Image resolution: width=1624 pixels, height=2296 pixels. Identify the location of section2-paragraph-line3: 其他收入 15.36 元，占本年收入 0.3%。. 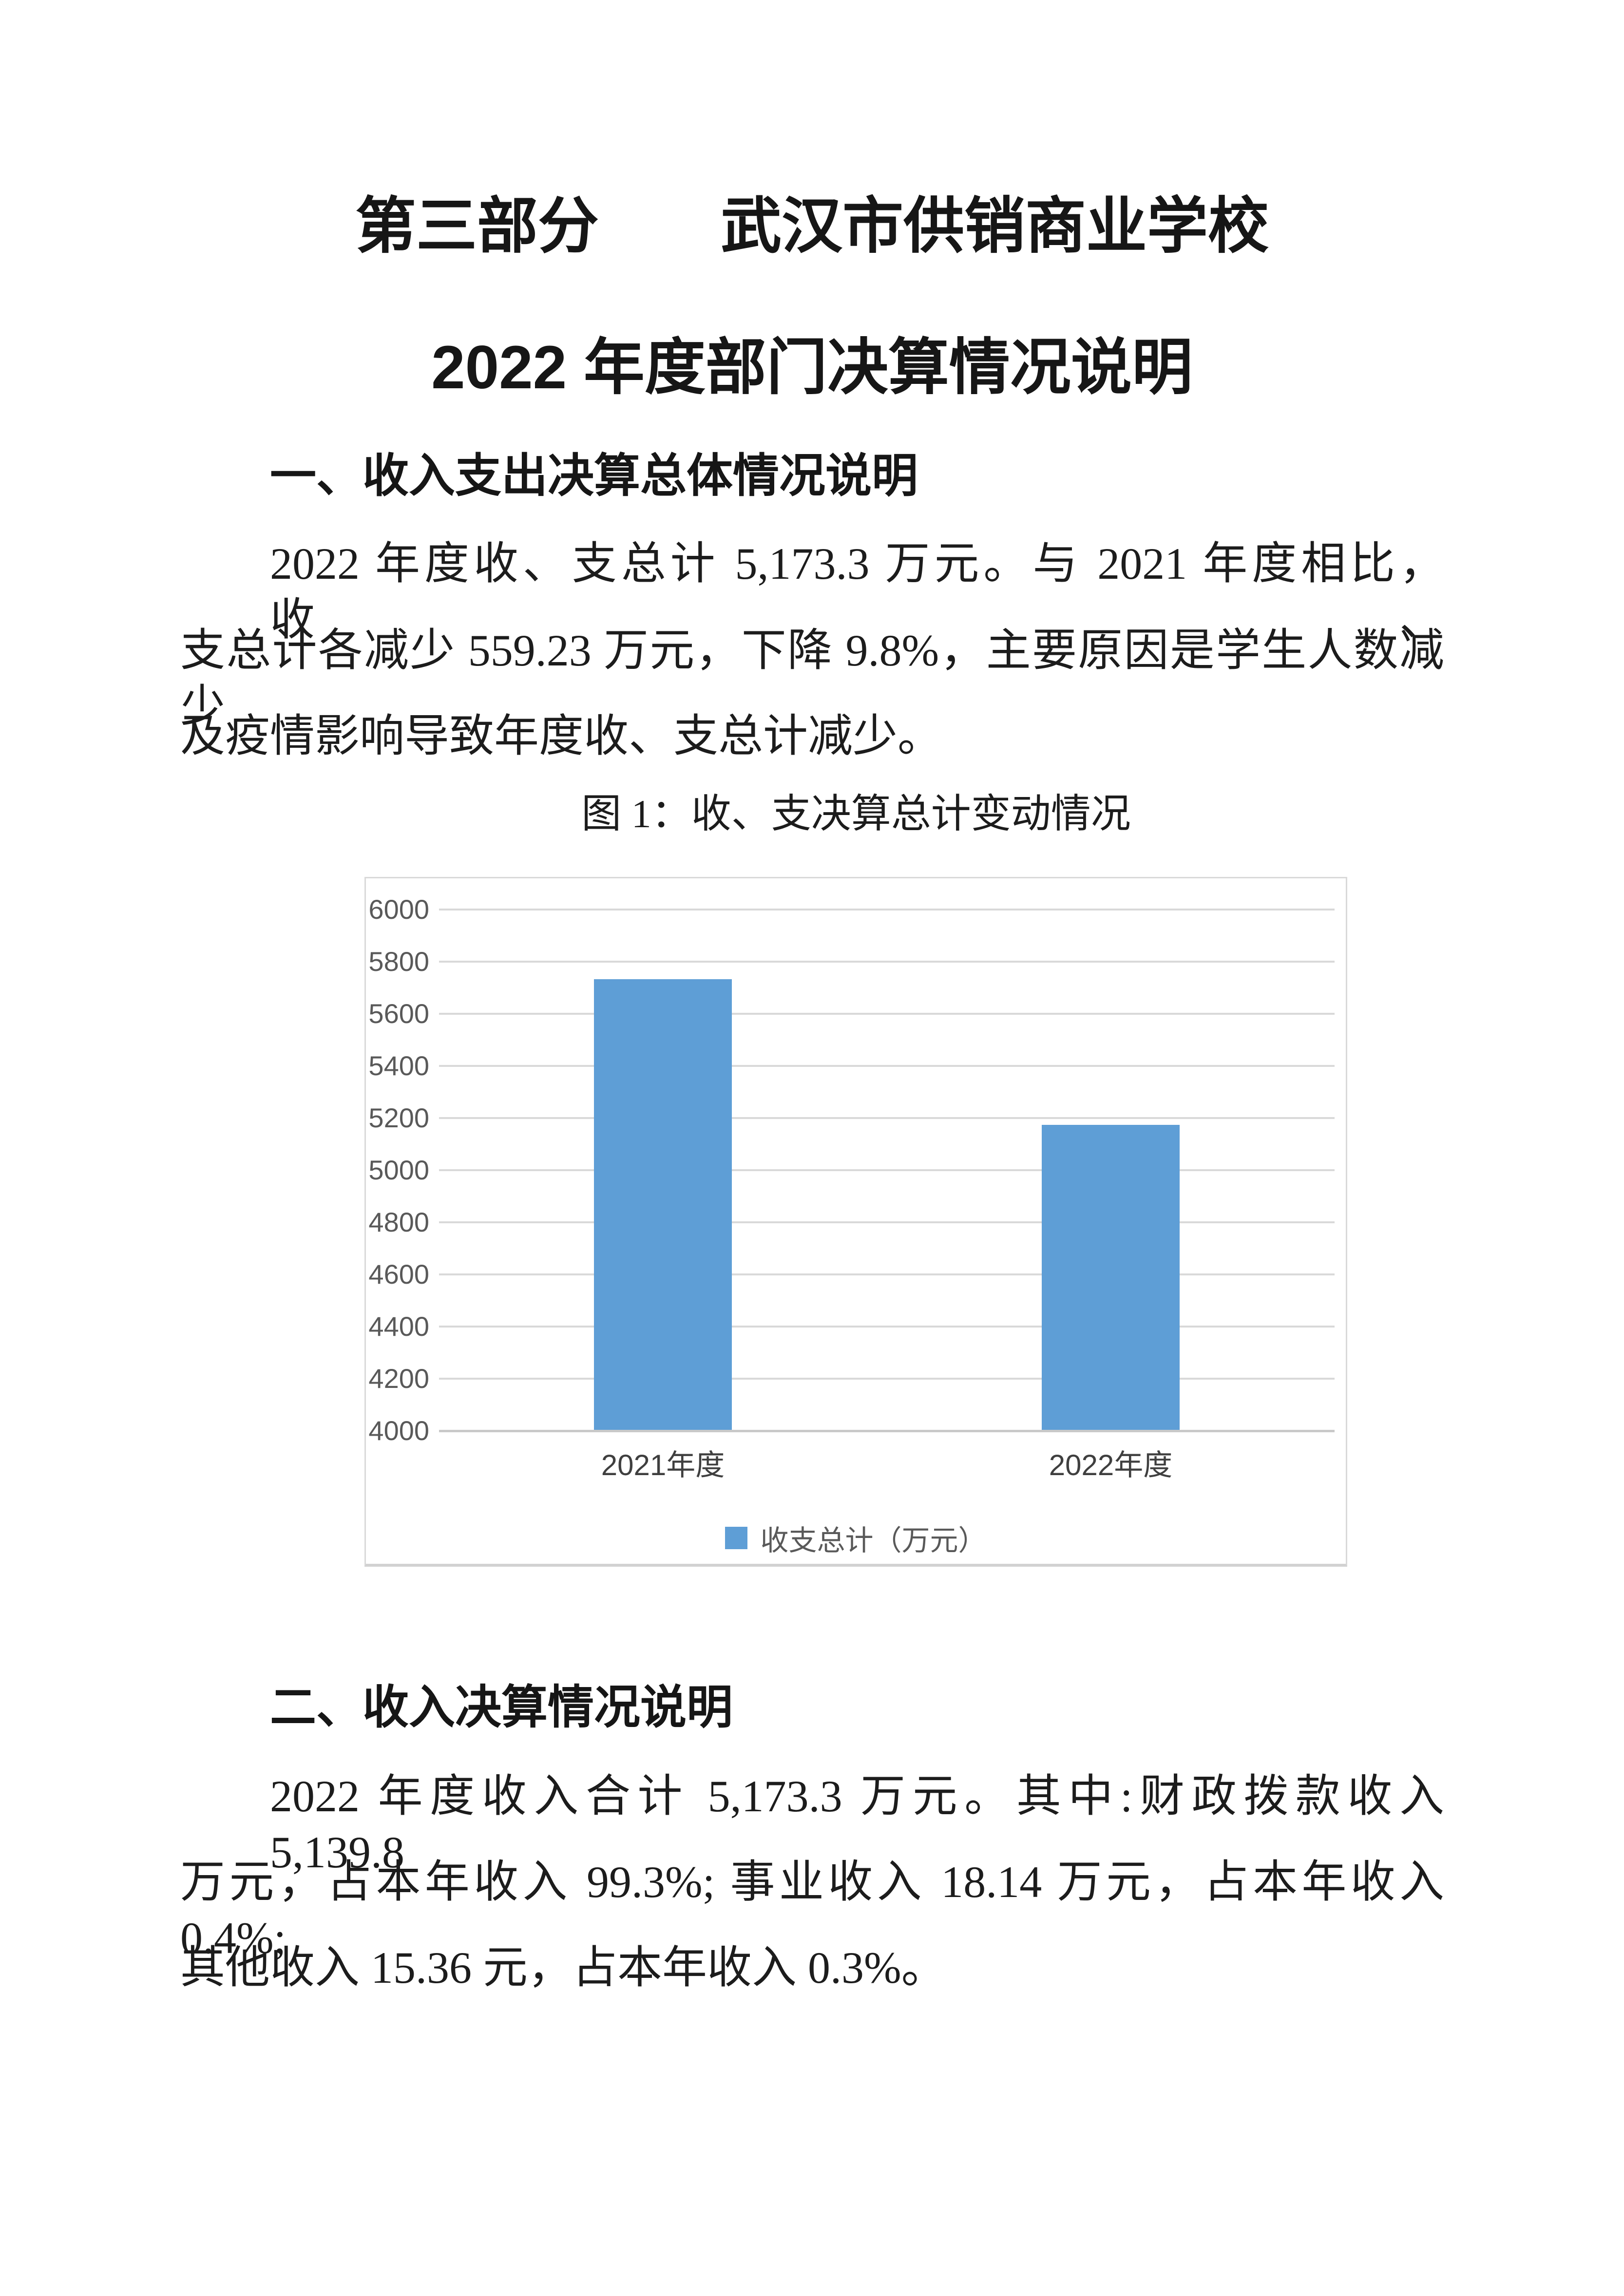
(563, 1967).